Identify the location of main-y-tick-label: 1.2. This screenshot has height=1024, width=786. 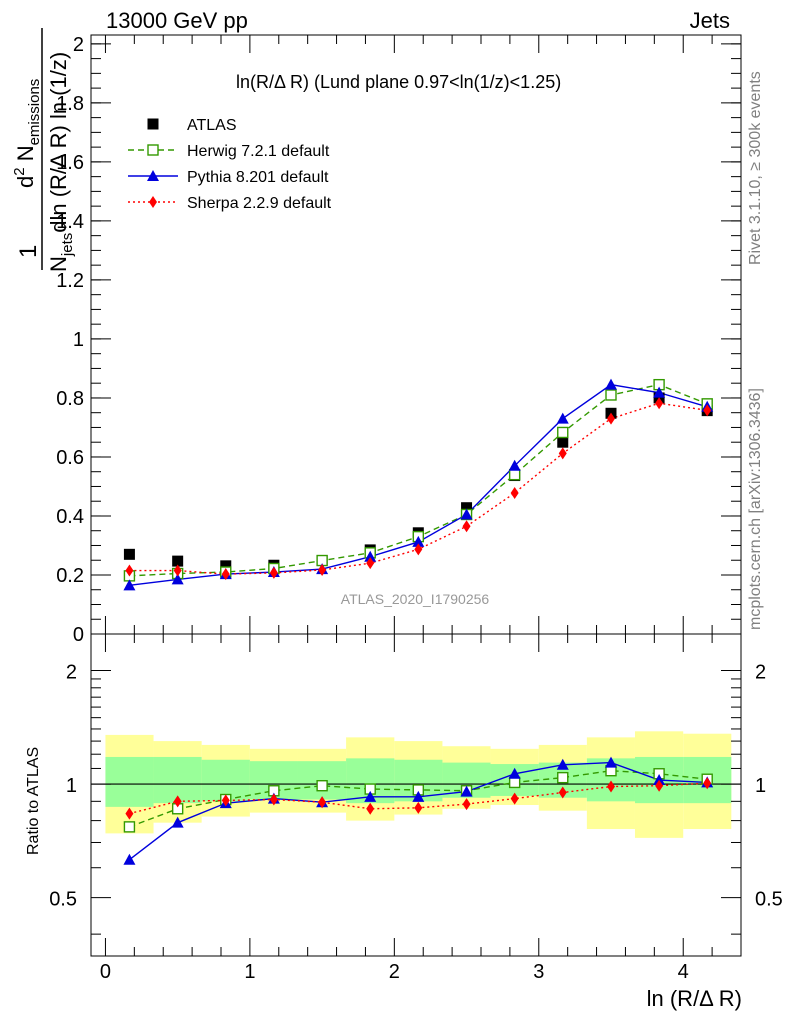
(70, 281).